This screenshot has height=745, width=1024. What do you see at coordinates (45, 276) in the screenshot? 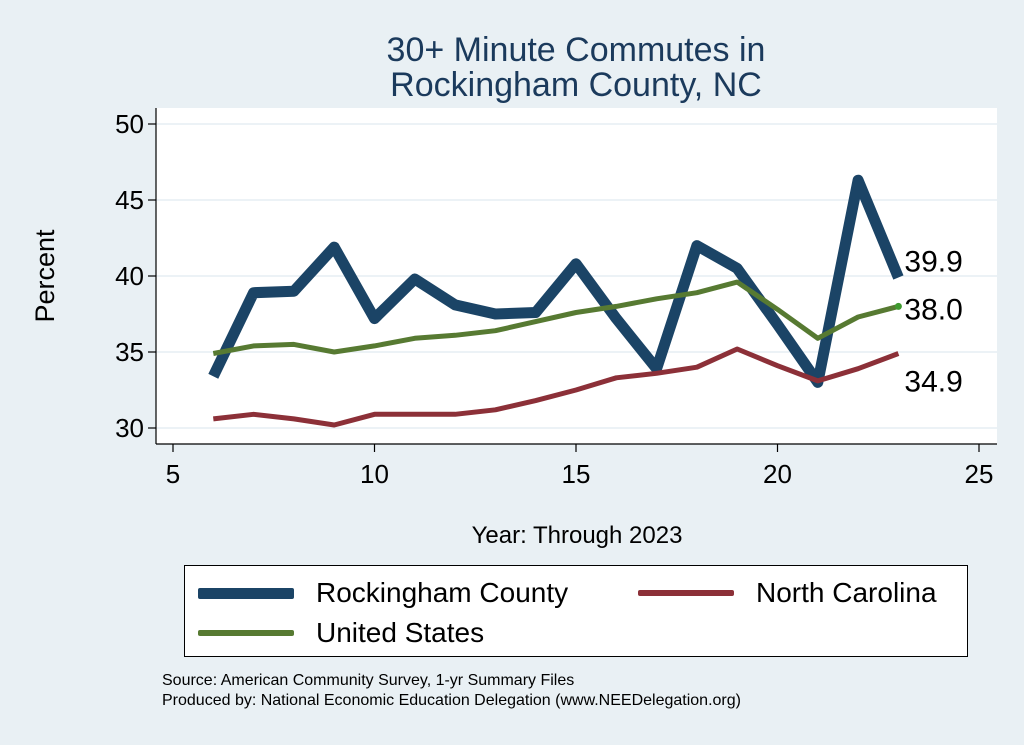
I see `y-axis-label: Percent` at bounding box center [45, 276].